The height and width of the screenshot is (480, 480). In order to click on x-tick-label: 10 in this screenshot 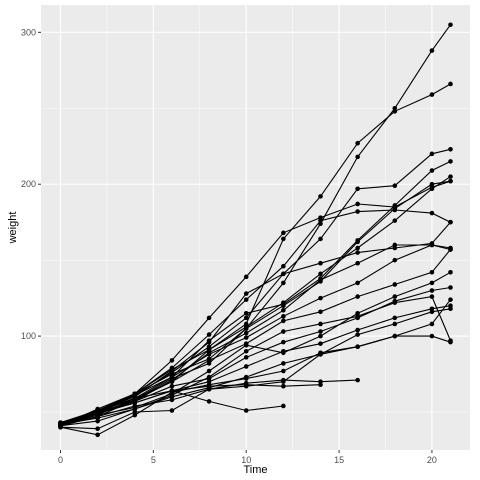, I will do `click(246, 460)`.